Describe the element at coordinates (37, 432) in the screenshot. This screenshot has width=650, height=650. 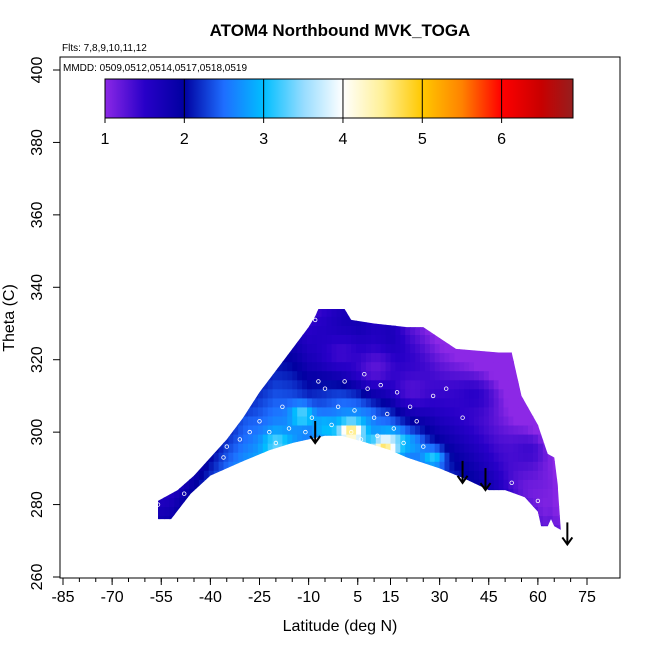
I see `y-tick-label: 300` at that location.